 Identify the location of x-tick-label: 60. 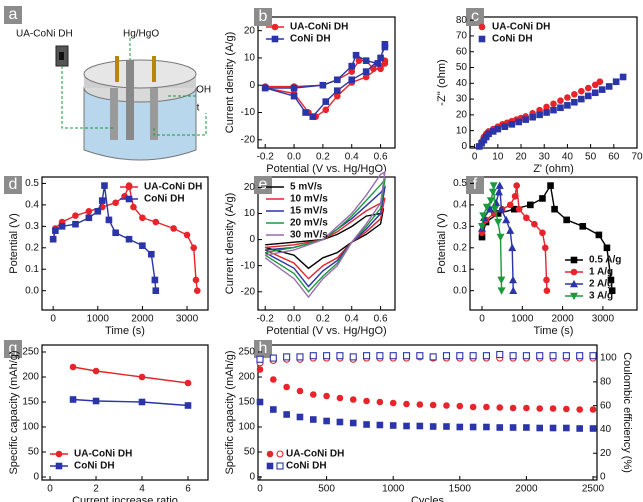
(614, 157).